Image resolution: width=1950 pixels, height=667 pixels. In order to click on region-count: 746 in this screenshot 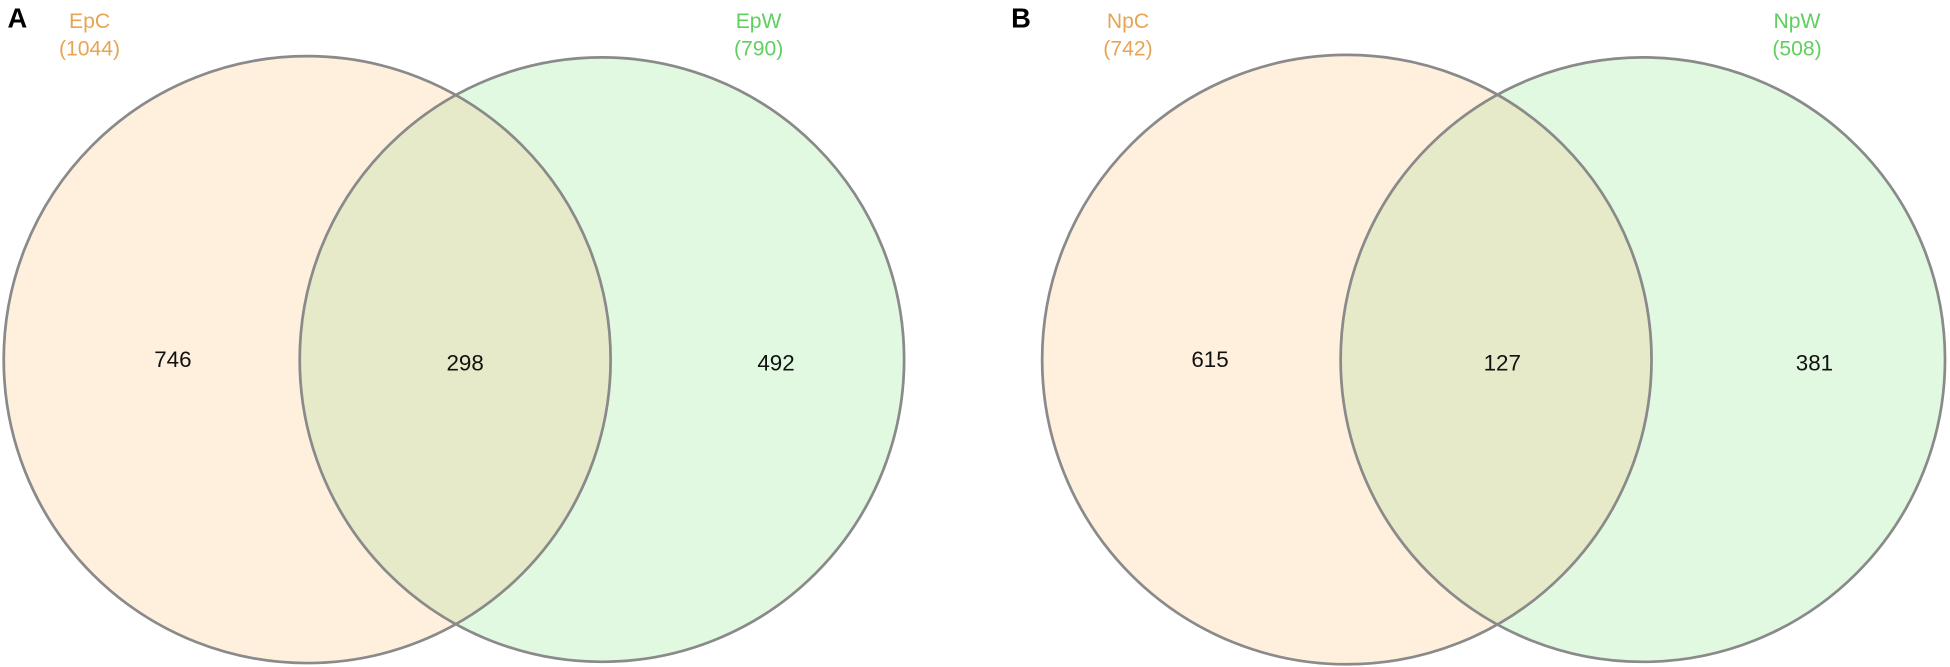, I will do `click(172, 359)`.